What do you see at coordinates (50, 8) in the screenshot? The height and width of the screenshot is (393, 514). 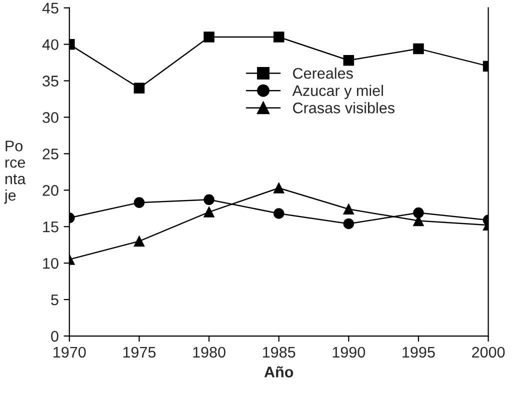 I see `y-tick-label: 45` at bounding box center [50, 8].